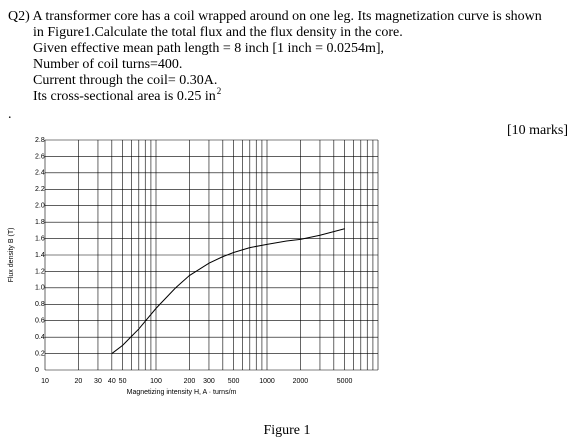  What do you see at coordinates (40, 353) in the screenshot?
I see `y-tick-label: 0.2` at bounding box center [40, 353].